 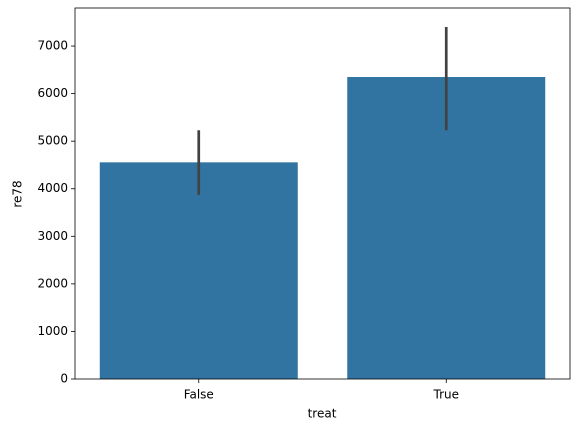 I want to click on y-axis-label: re78, so click(x=18, y=193).